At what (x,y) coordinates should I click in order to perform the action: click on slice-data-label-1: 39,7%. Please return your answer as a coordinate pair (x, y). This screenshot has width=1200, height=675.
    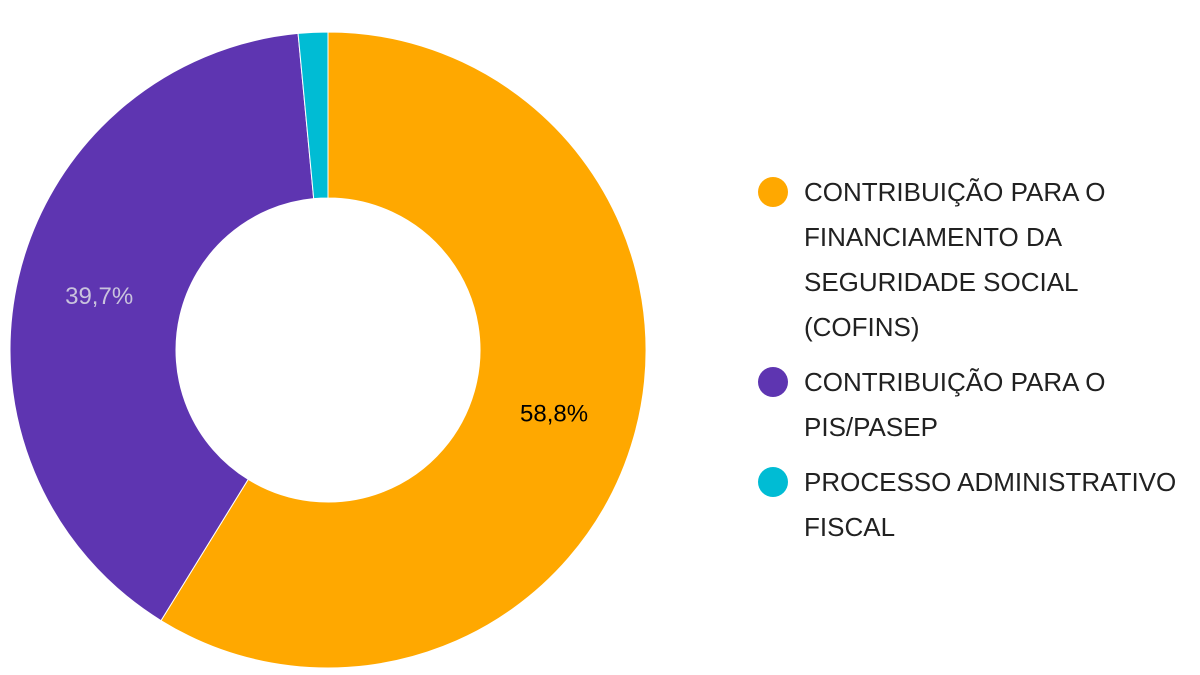
    Looking at the image, I should click on (99, 296).